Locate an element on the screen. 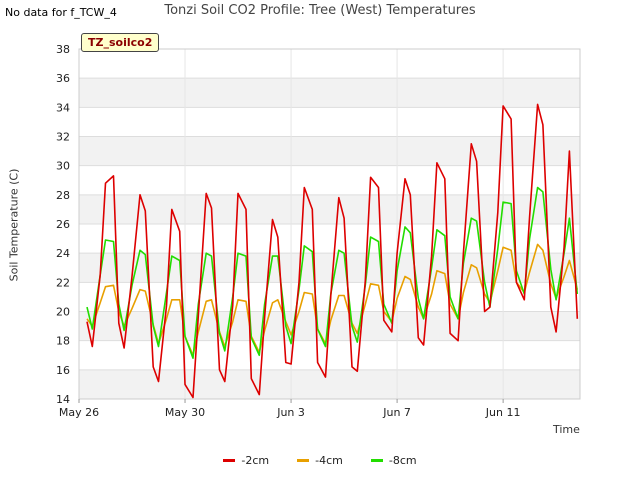 This screenshot has width=640, height=480. y-axis-ticks: 14 16 18 20 22 24 26 28 30 32 34 36 38 is located at coordinates (63, 224).